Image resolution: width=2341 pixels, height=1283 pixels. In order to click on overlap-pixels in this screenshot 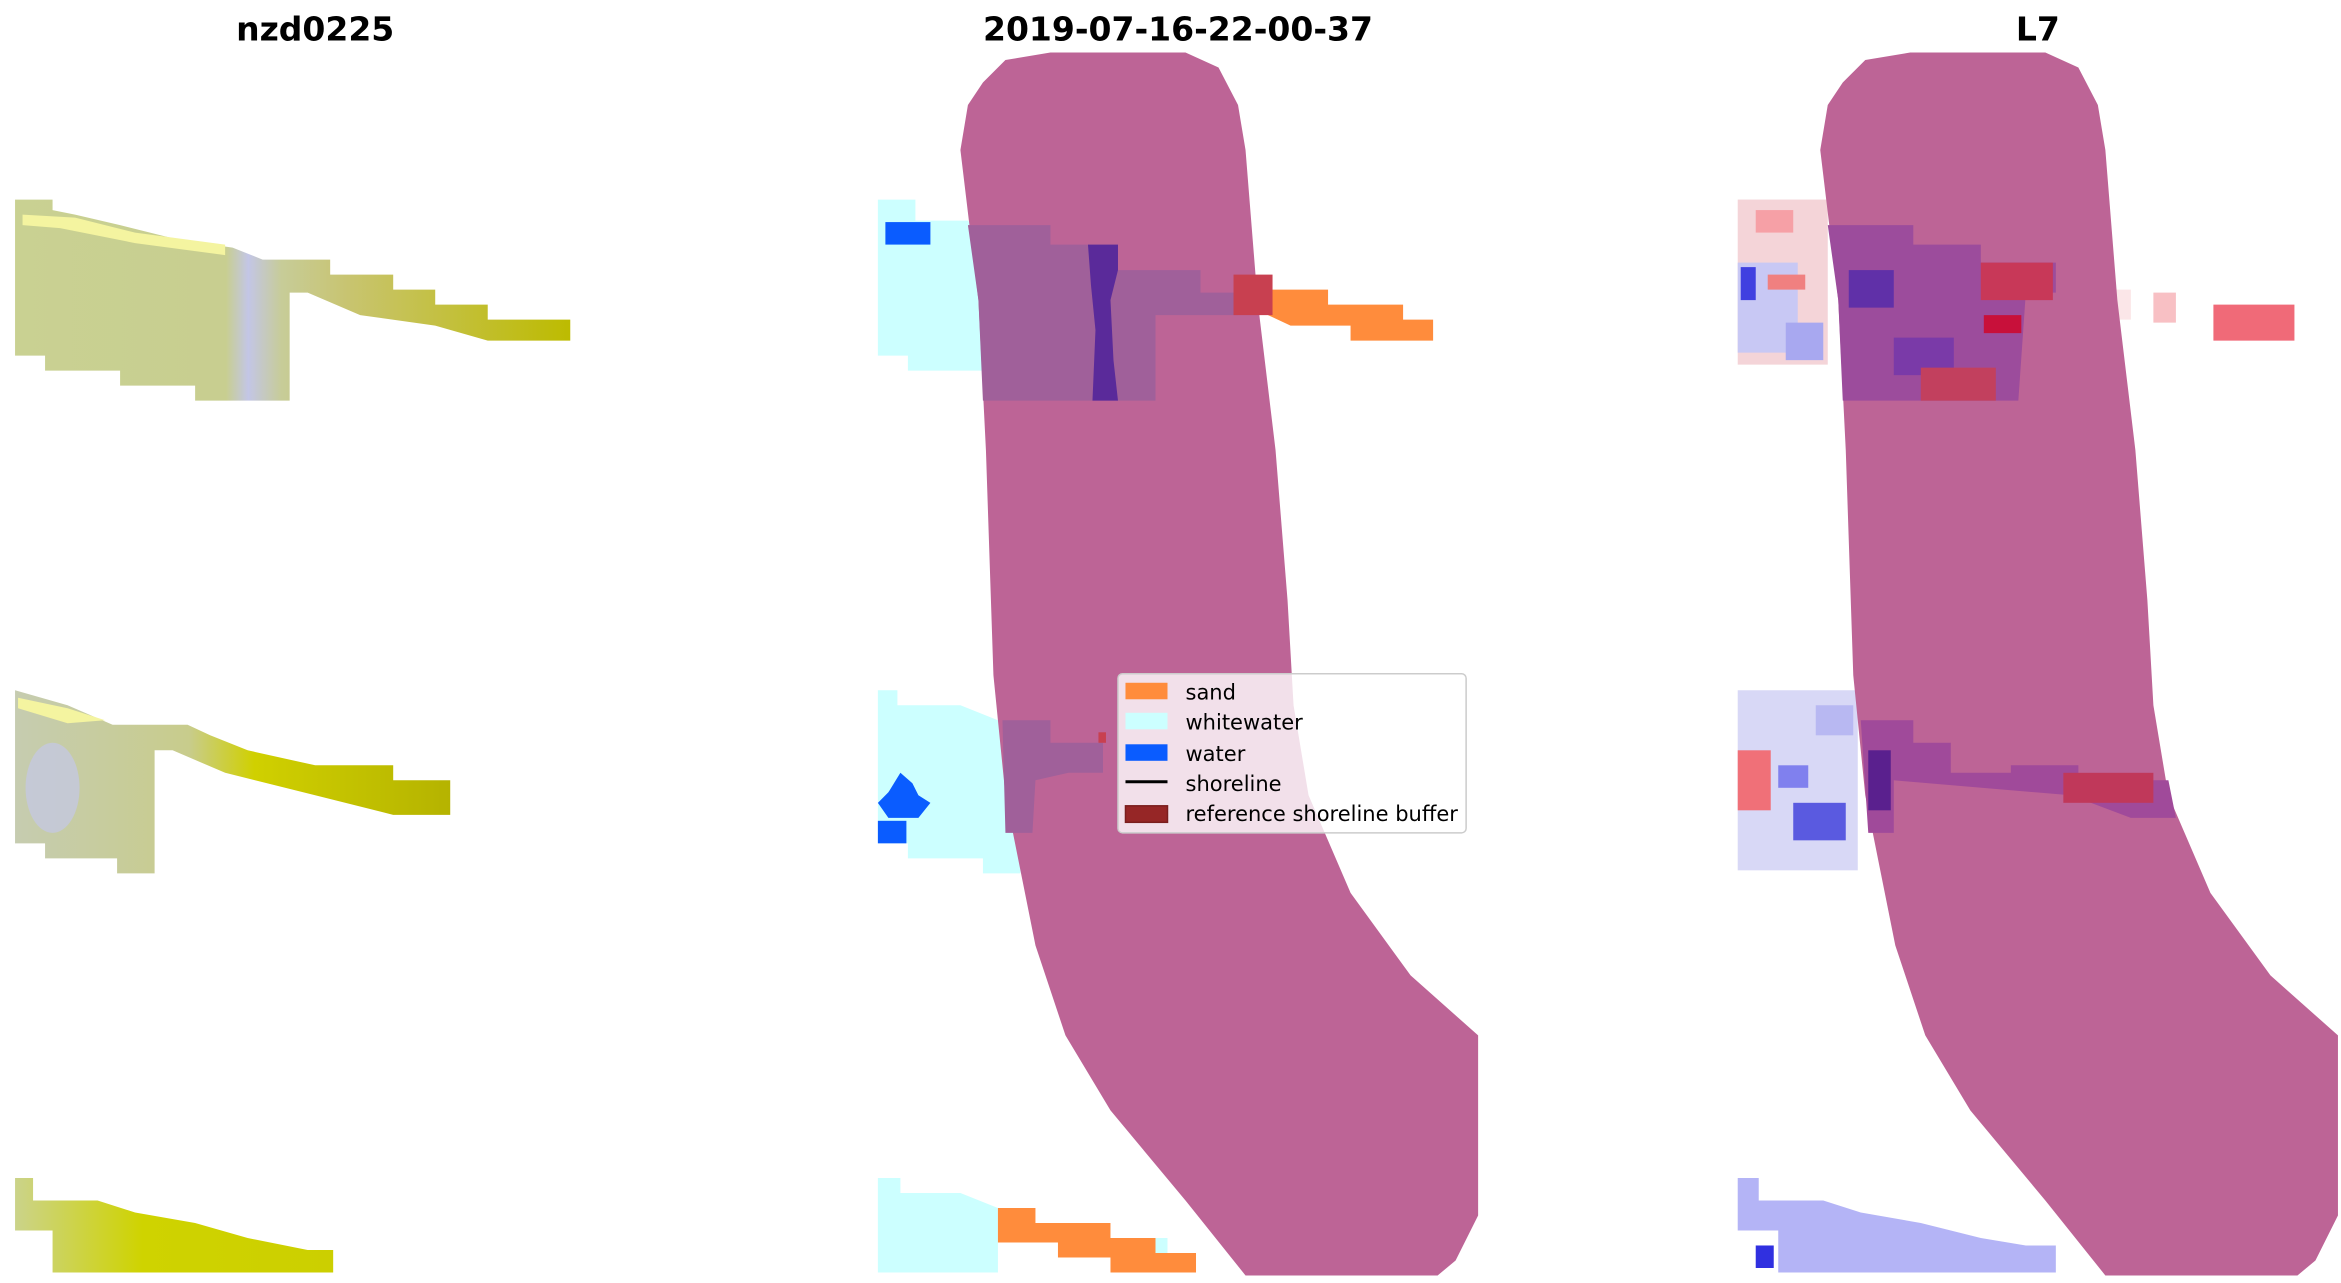, I will do `click(2001, 529)`.